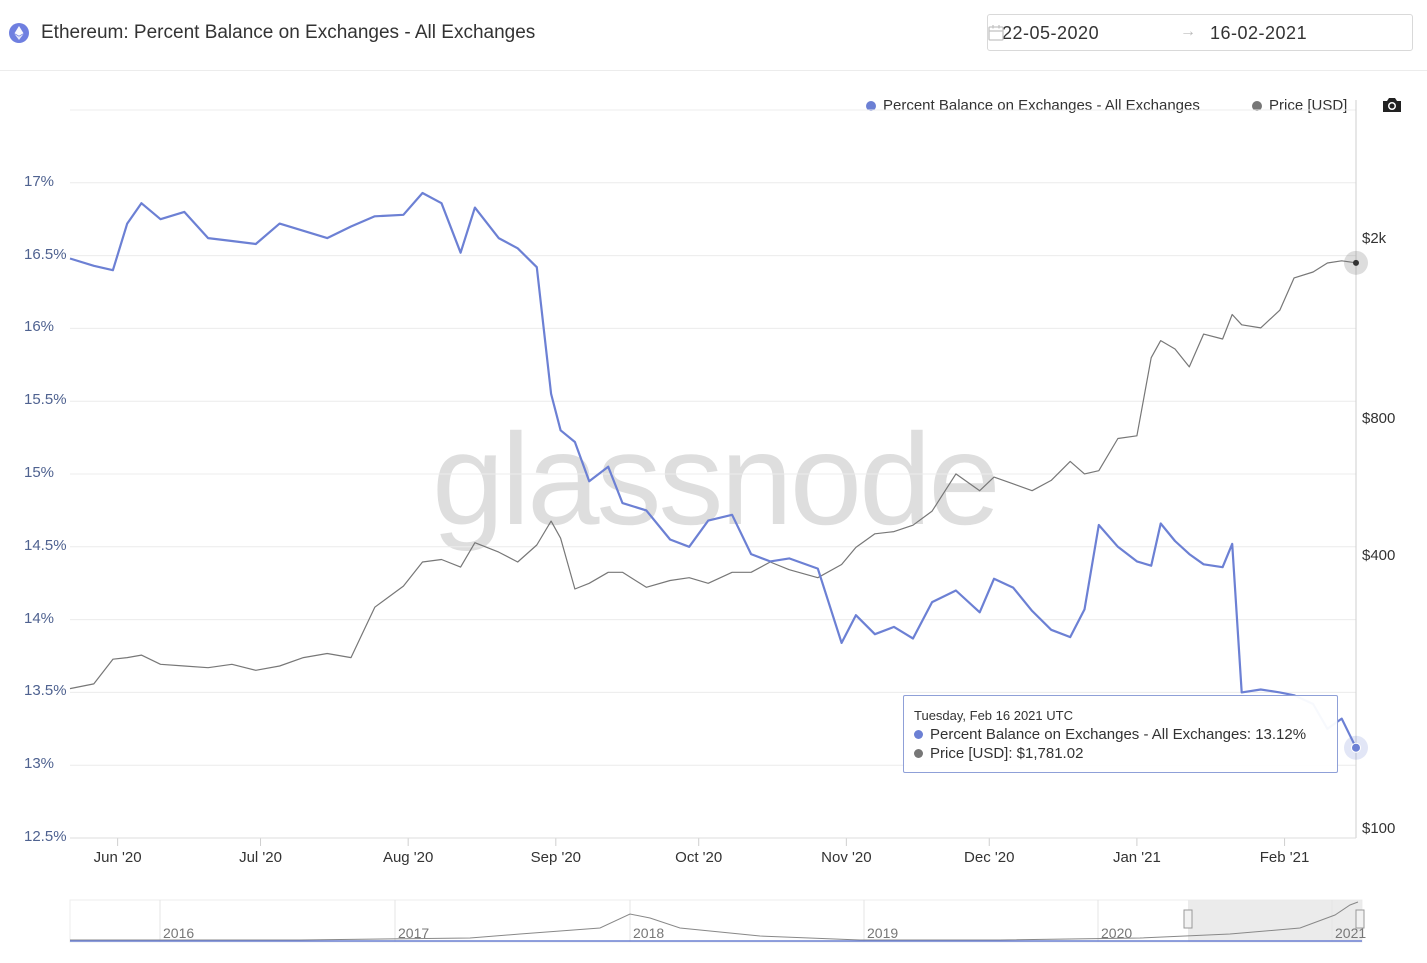 The height and width of the screenshot is (963, 1427). I want to click on navigator-price-line, so click(714, 921).